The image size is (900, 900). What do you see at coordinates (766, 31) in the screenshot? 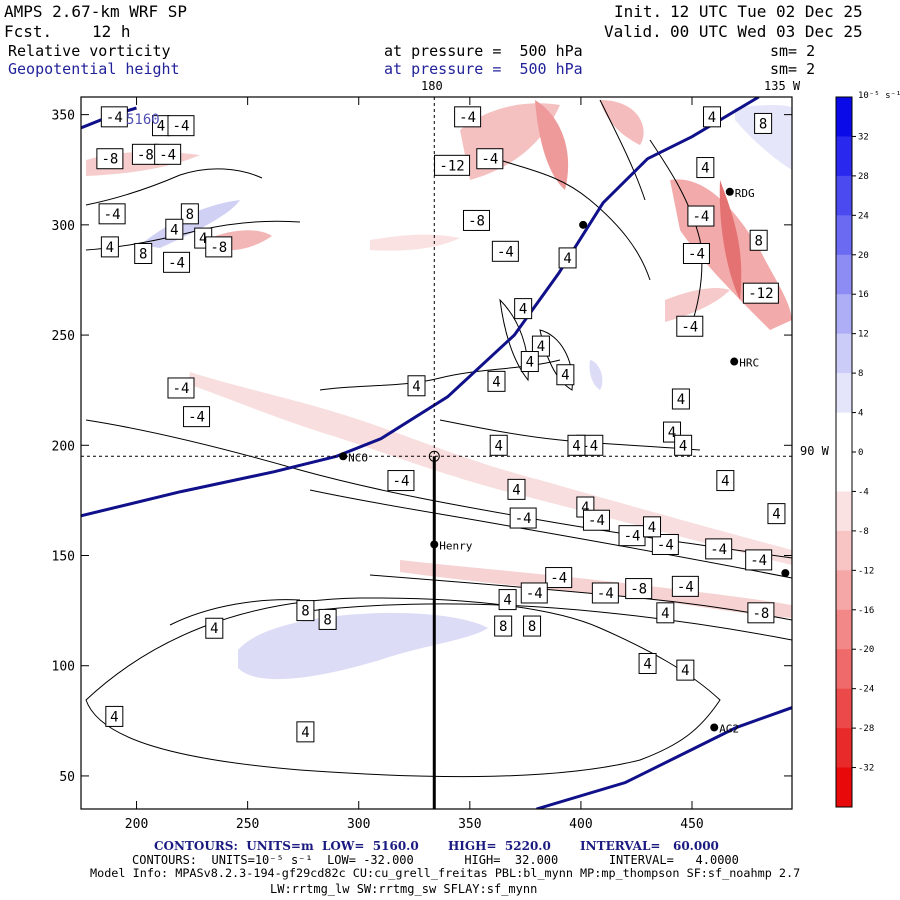
I see `valid-time: 00 UTC Wed 03 Dec 25` at bounding box center [766, 31].